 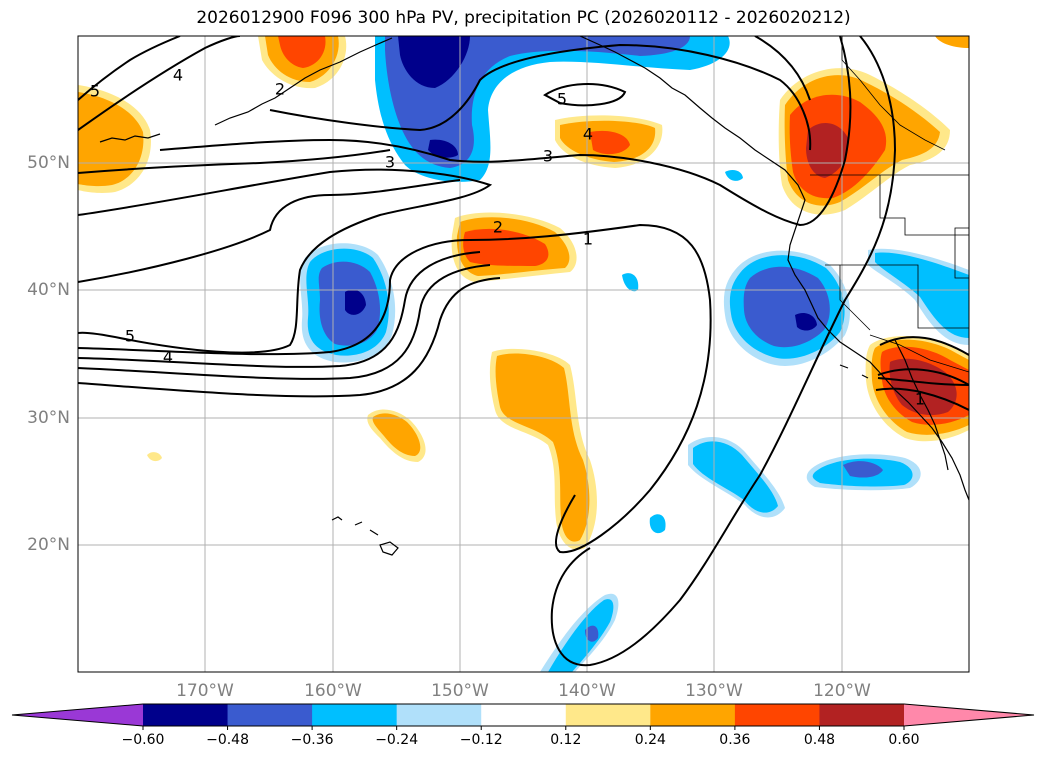 I want to click on colorbar-tick-label: 0.24, so click(x=650, y=740).